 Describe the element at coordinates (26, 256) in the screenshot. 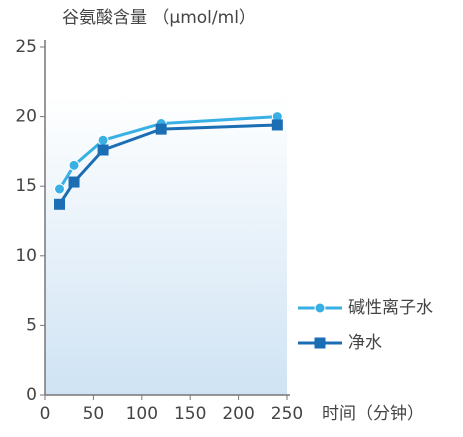

I see `y-tick-label: 10` at that location.